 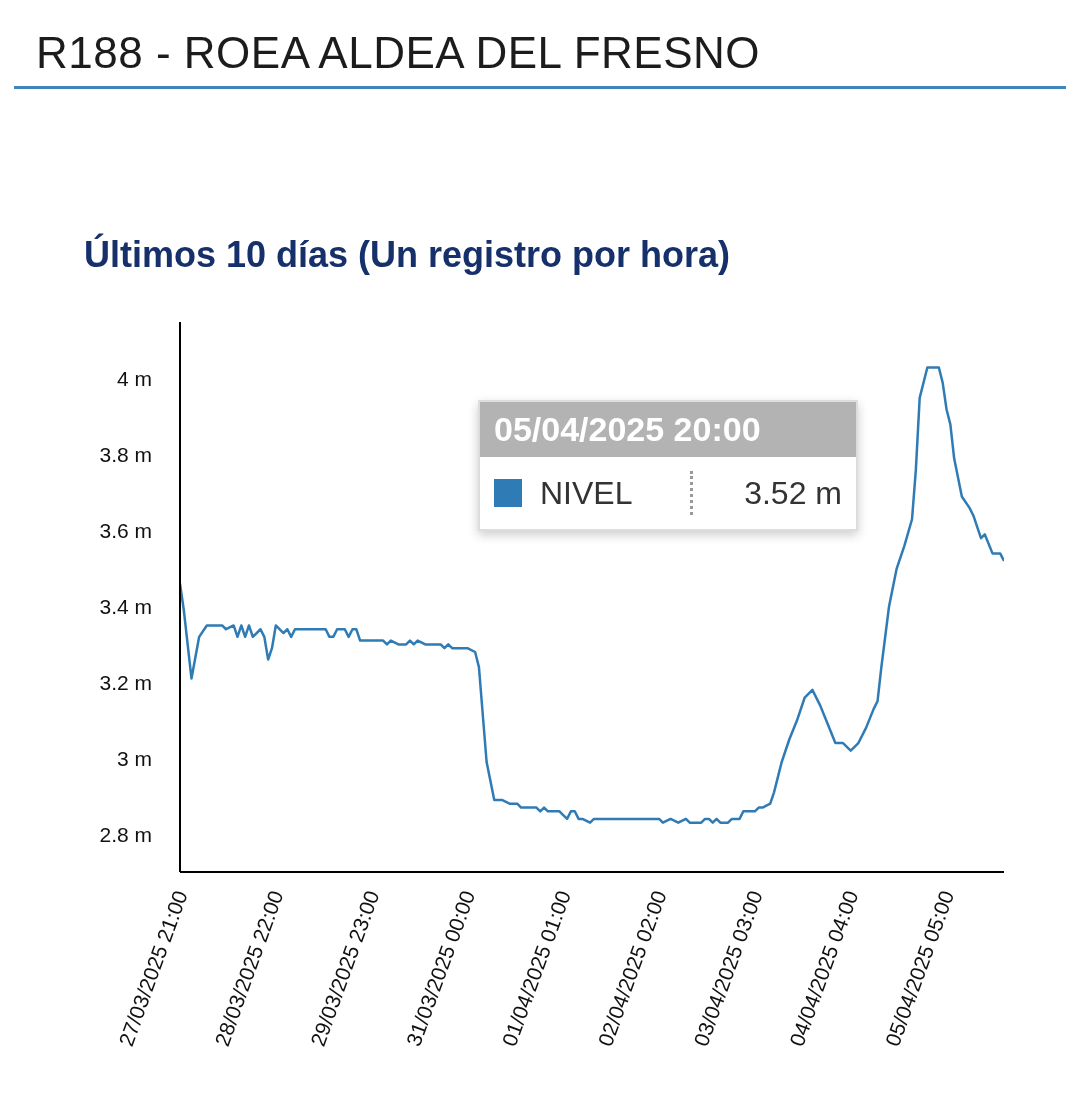 What do you see at coordinates (134, 758) in the screenshot?
I see `y-tick-label: 3 m` at bounding box center [134, 758].